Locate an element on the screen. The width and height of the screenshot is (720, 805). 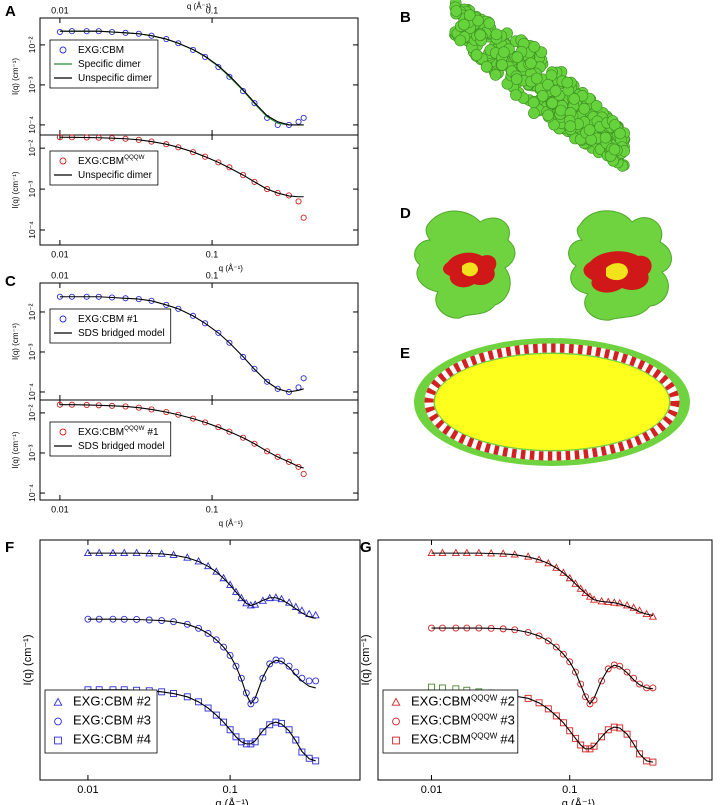
panel-letter: A is located at coordinates (10, 11).